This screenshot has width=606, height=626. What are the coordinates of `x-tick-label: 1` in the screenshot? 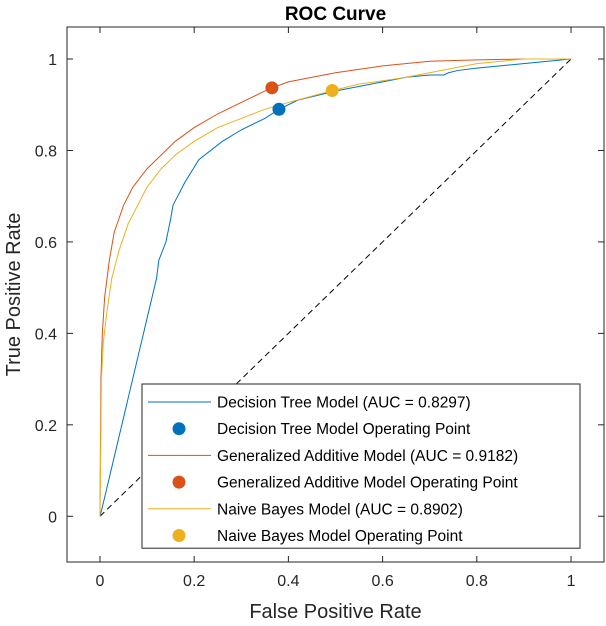 It's located at (571, 581).